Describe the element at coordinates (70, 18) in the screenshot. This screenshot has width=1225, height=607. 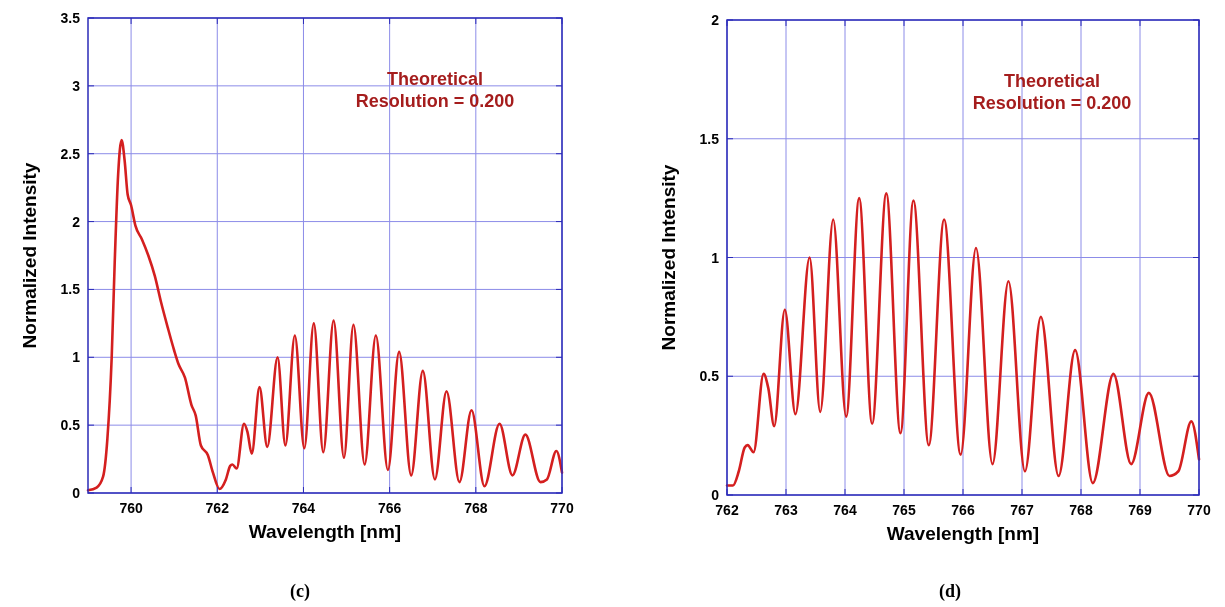
I see `y-tick-label: 3.5` at that location.